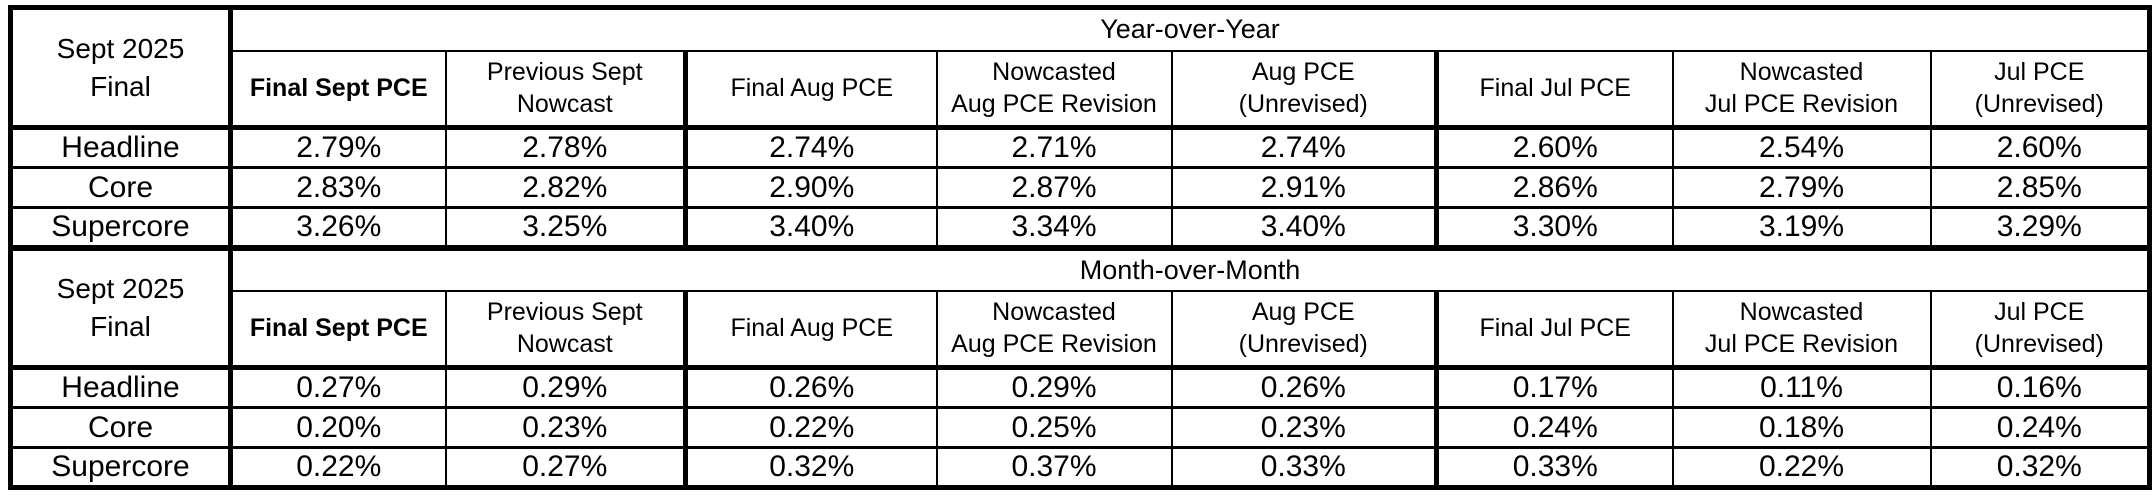 The image size is (2154, 502). Describe the element at coordinates (1554, 228) in the screenshot. I see `data-cell: 3.30%` at that location.